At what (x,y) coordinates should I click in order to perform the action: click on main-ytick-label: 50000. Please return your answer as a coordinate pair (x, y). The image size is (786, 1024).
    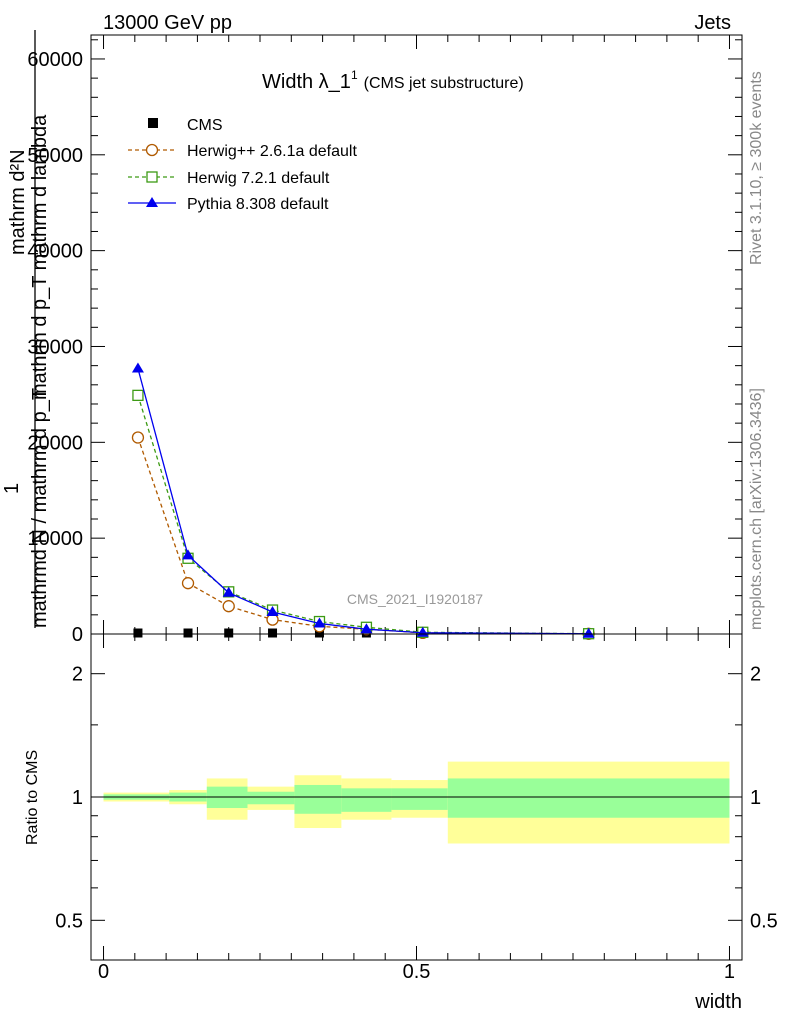
    Looking at the image, I should click on (55, 156).